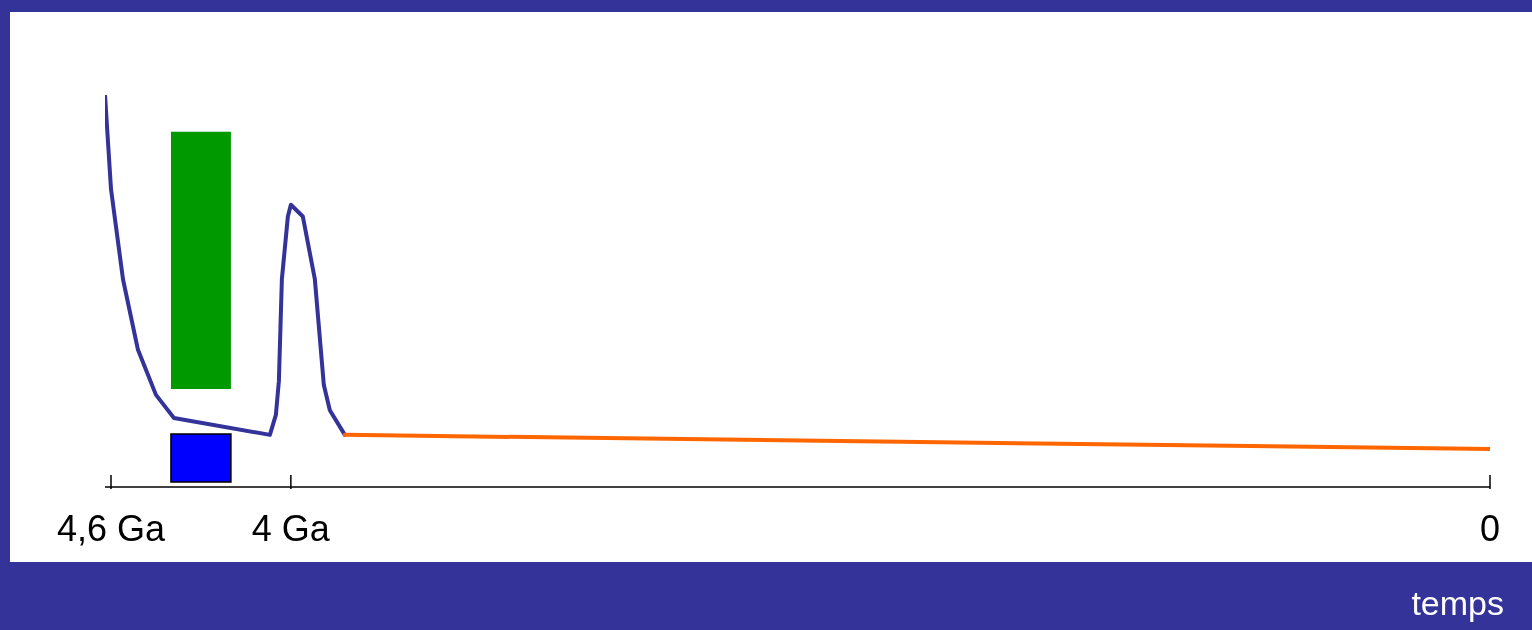 The height and width of the screenshot is (630, 1532). Describe the element at coordinates (111, 528) in the screenshot. I see `x-tick-label: 4,6 Ga` at that location.